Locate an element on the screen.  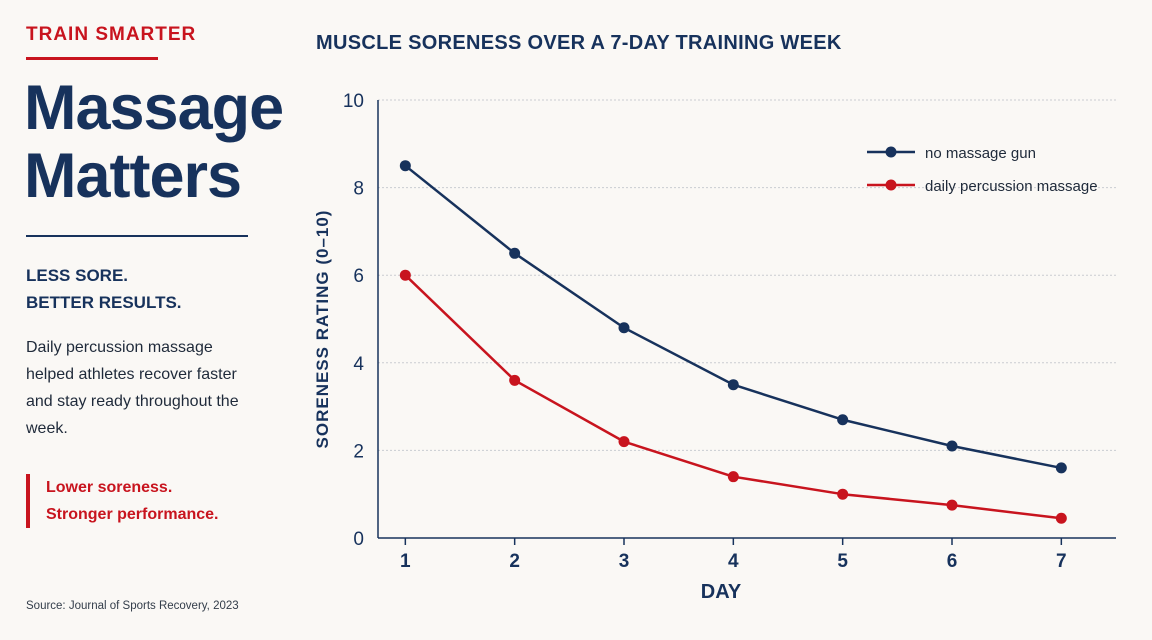
callout: Lower soreness. Stronger performance. is located at coordinates (122, 501).